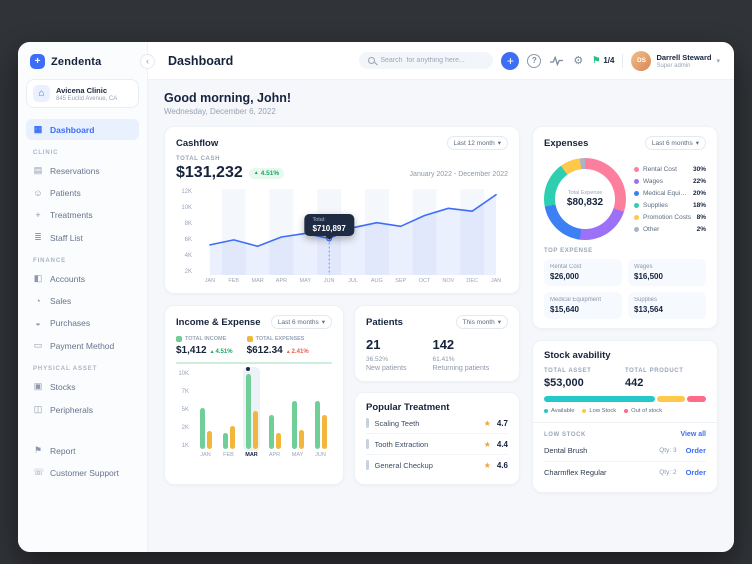 This screenshot has height=564, width=752. I want to click on bar-group: FEB, so click(228, 414).